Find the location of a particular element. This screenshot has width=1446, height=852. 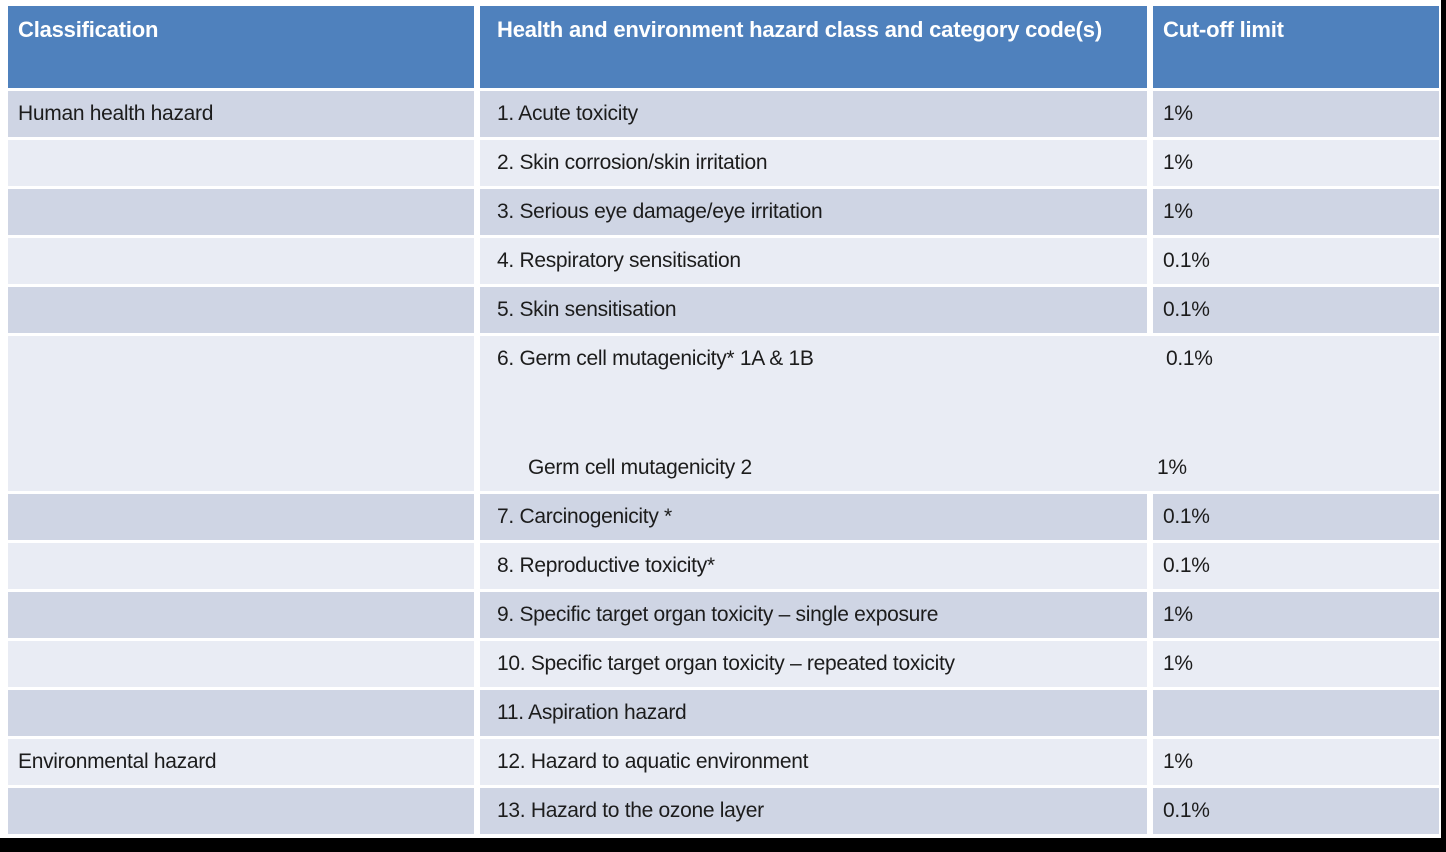

hazard-cell: 5. Skin sensitisation is located at coordinates (813, 310).